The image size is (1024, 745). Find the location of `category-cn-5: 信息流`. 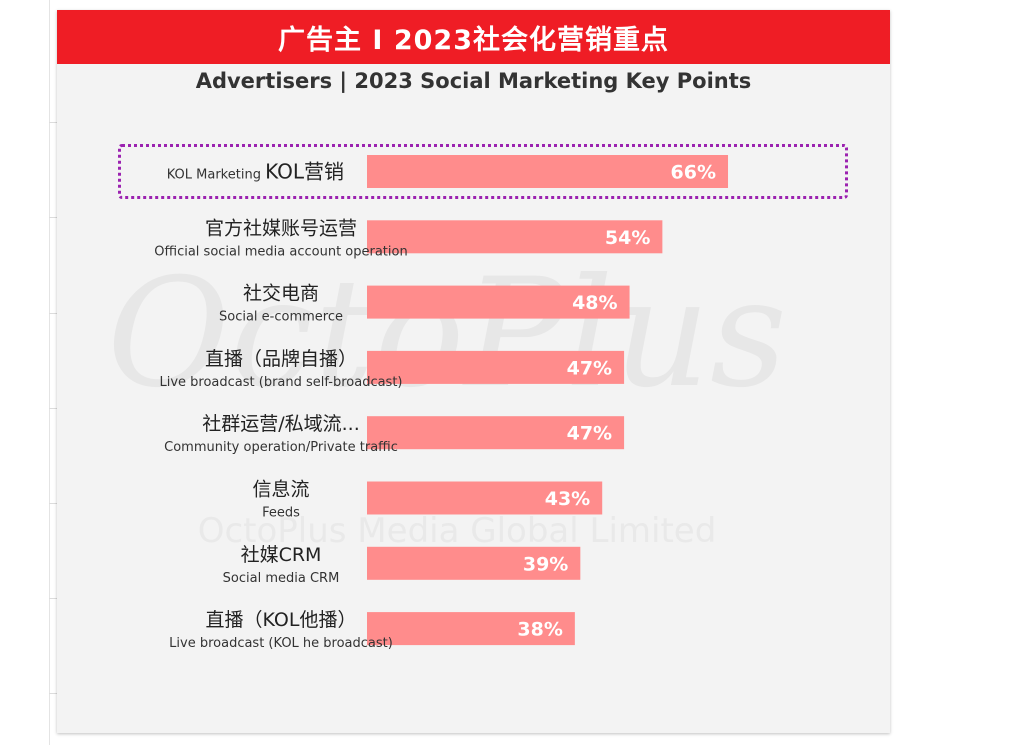

category-cn-5: 信息流 is located at coordinates (280, 490).